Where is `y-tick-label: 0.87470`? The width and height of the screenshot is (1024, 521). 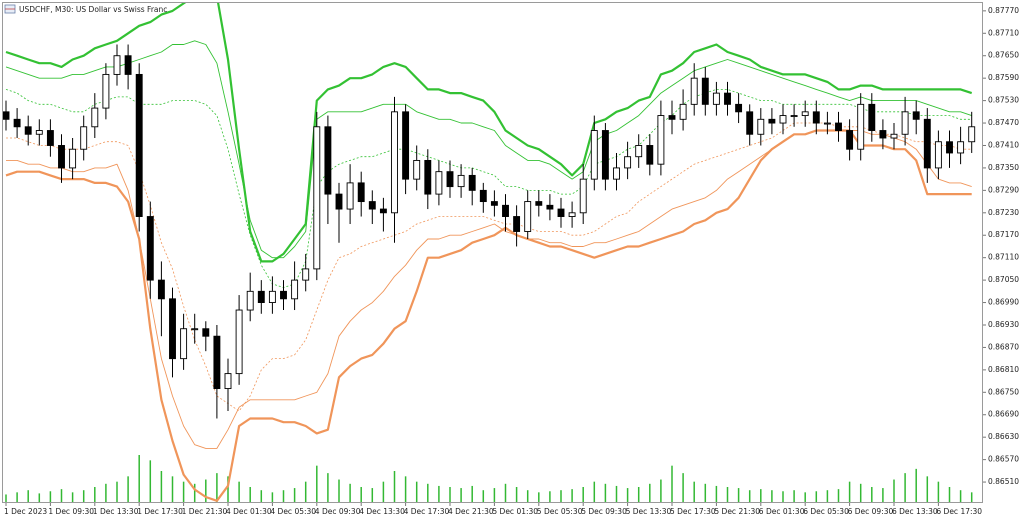
y-tick-label: 0.87470 is located at coordinates (1003, 122).